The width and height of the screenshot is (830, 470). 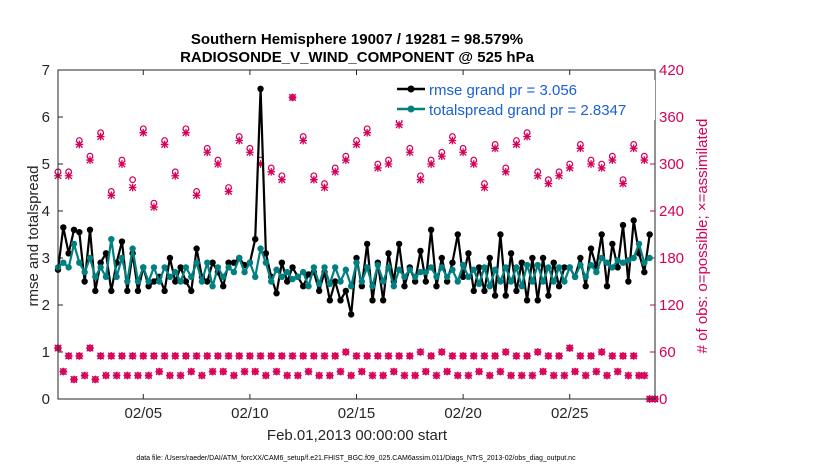 What do you see at coordinates (411, 89) in the screenshot?
I see `legend-rmse-marker` at bounding box center [411, 89].